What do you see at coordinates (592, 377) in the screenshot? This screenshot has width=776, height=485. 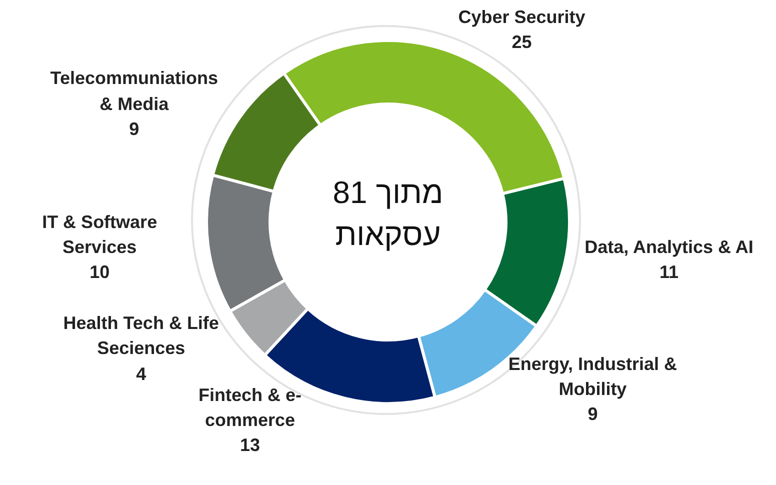 I see `slice-label: Energy, Industrial & Mobility` at bounding box center [592, 377].